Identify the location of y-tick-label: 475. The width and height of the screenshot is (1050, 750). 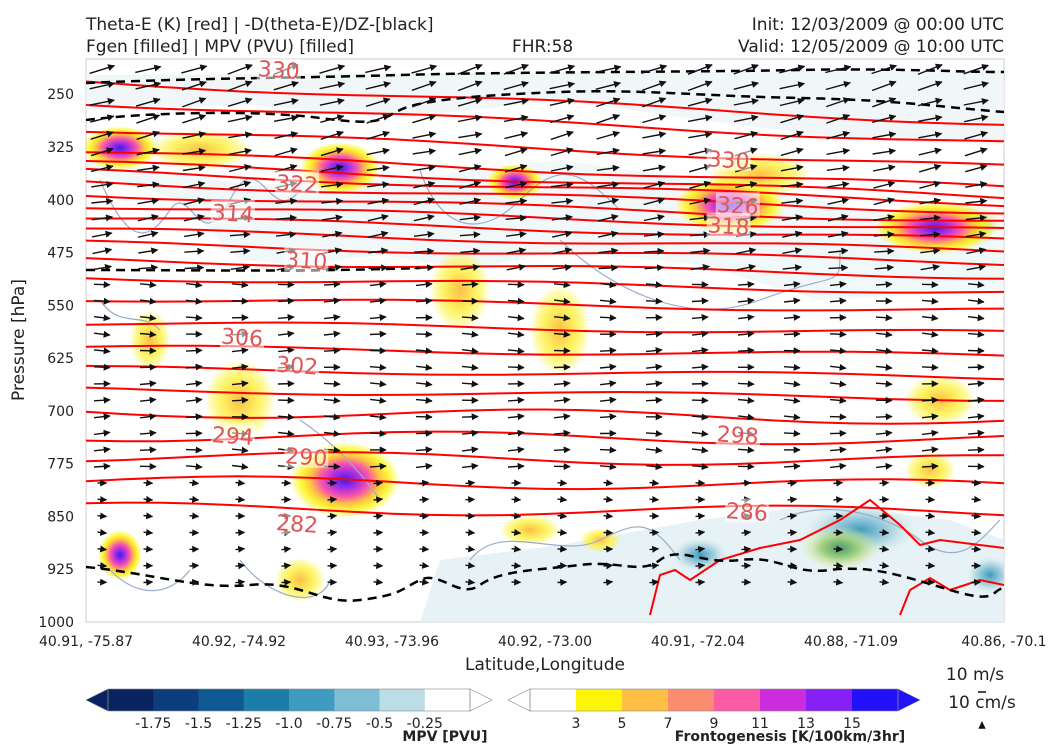
(60, 254).